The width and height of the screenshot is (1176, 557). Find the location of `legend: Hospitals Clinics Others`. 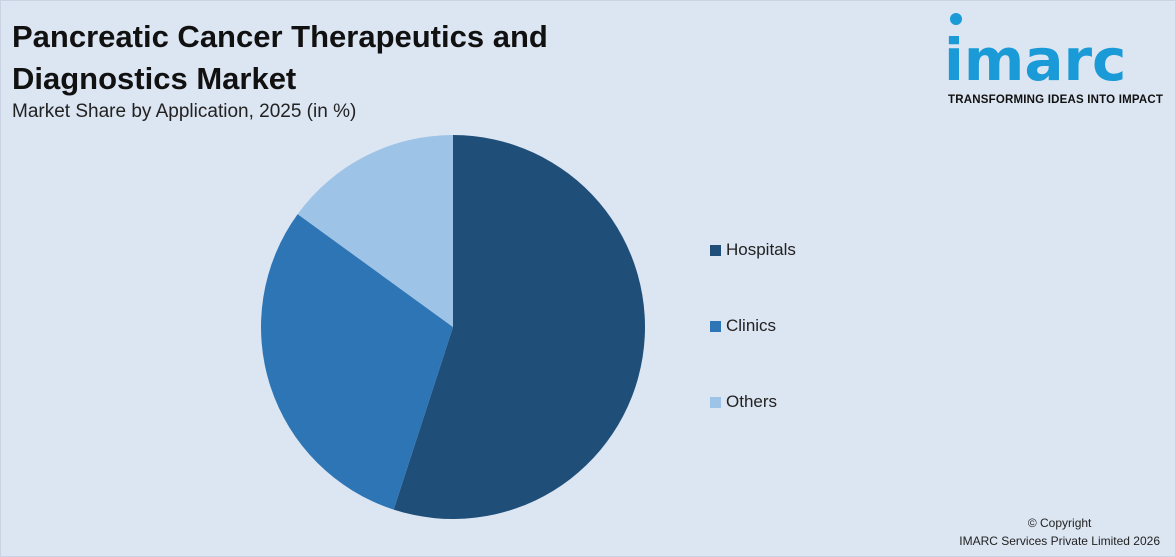

legend: Hospitals Clinics Others is located at coordinates (753, 350).